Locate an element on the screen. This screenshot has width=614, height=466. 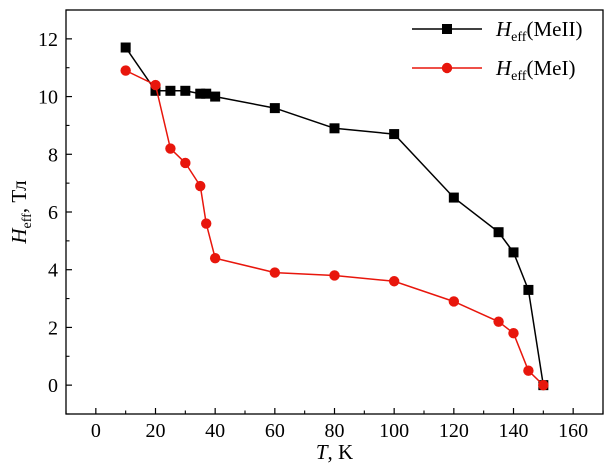
x-axis-label-var: T is located at coordinates (322, 452).